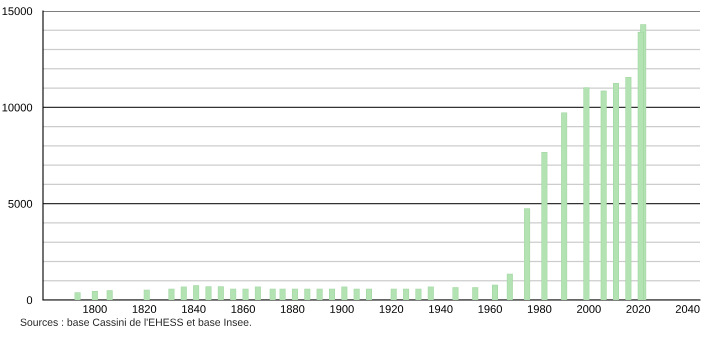 This screenshot has height=340, width=710. What do you see at coordinates (95, 309) in the screenshot?
I see `x-tick-label: 1800` at bounding box center [95, 309].